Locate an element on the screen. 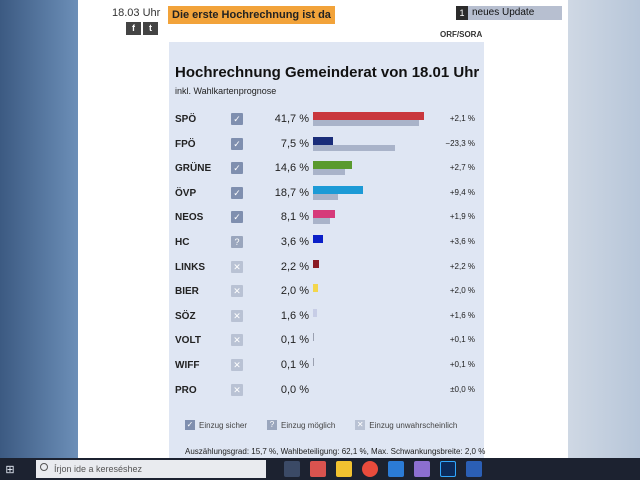  party-name: BIER is located at coordinates (187, 292).